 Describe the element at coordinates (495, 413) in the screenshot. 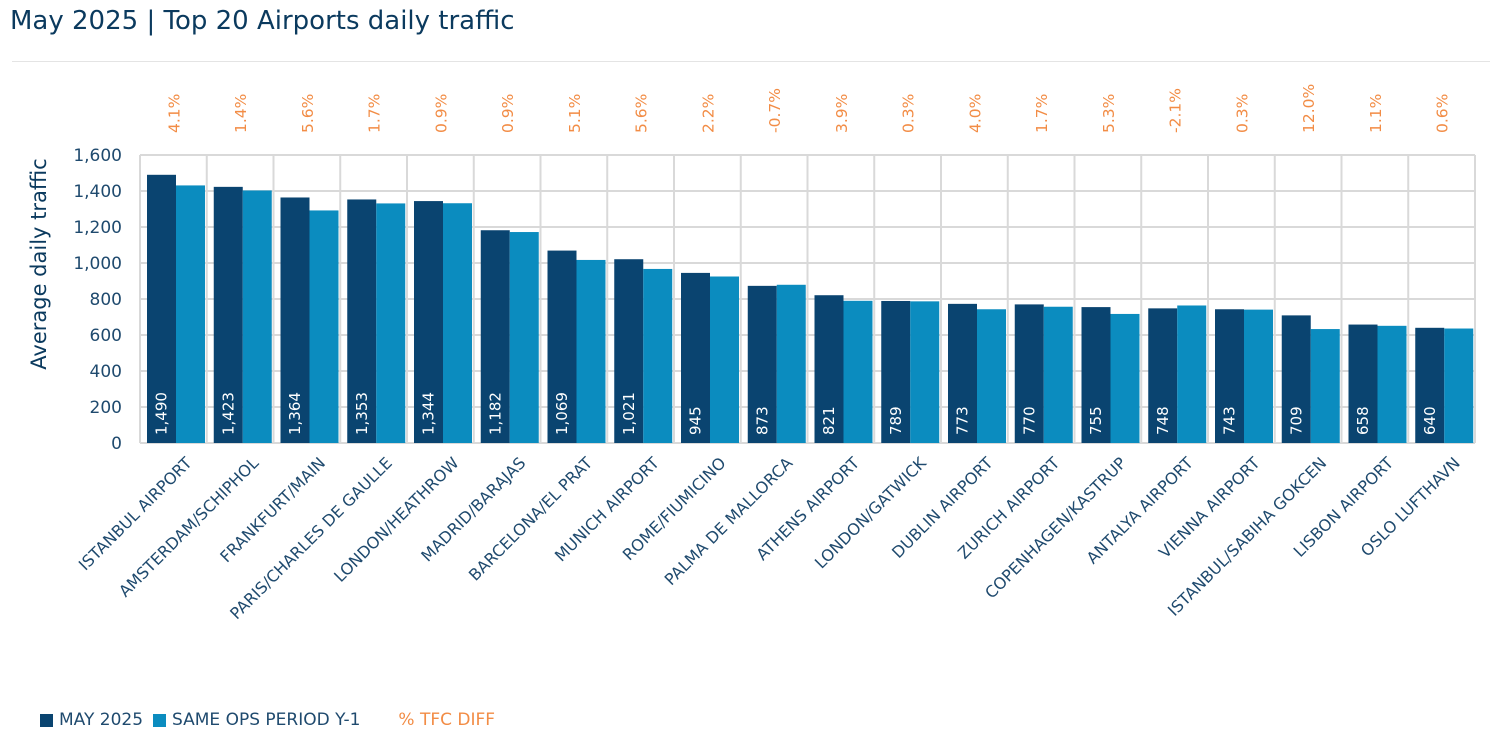

I see `data-label: 1,182` at that location.